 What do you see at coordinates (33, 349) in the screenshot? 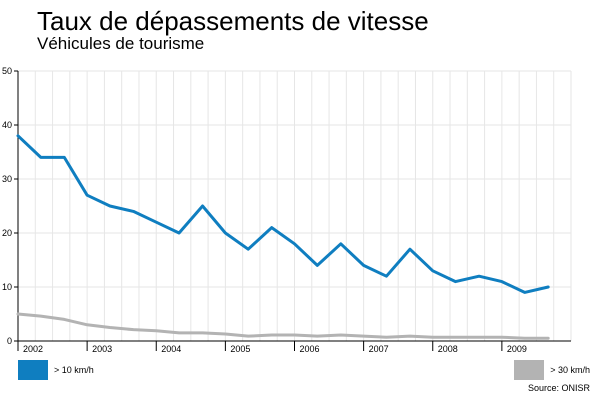
I see `x-tick-label: 2002` at bounding box center [33, 349].